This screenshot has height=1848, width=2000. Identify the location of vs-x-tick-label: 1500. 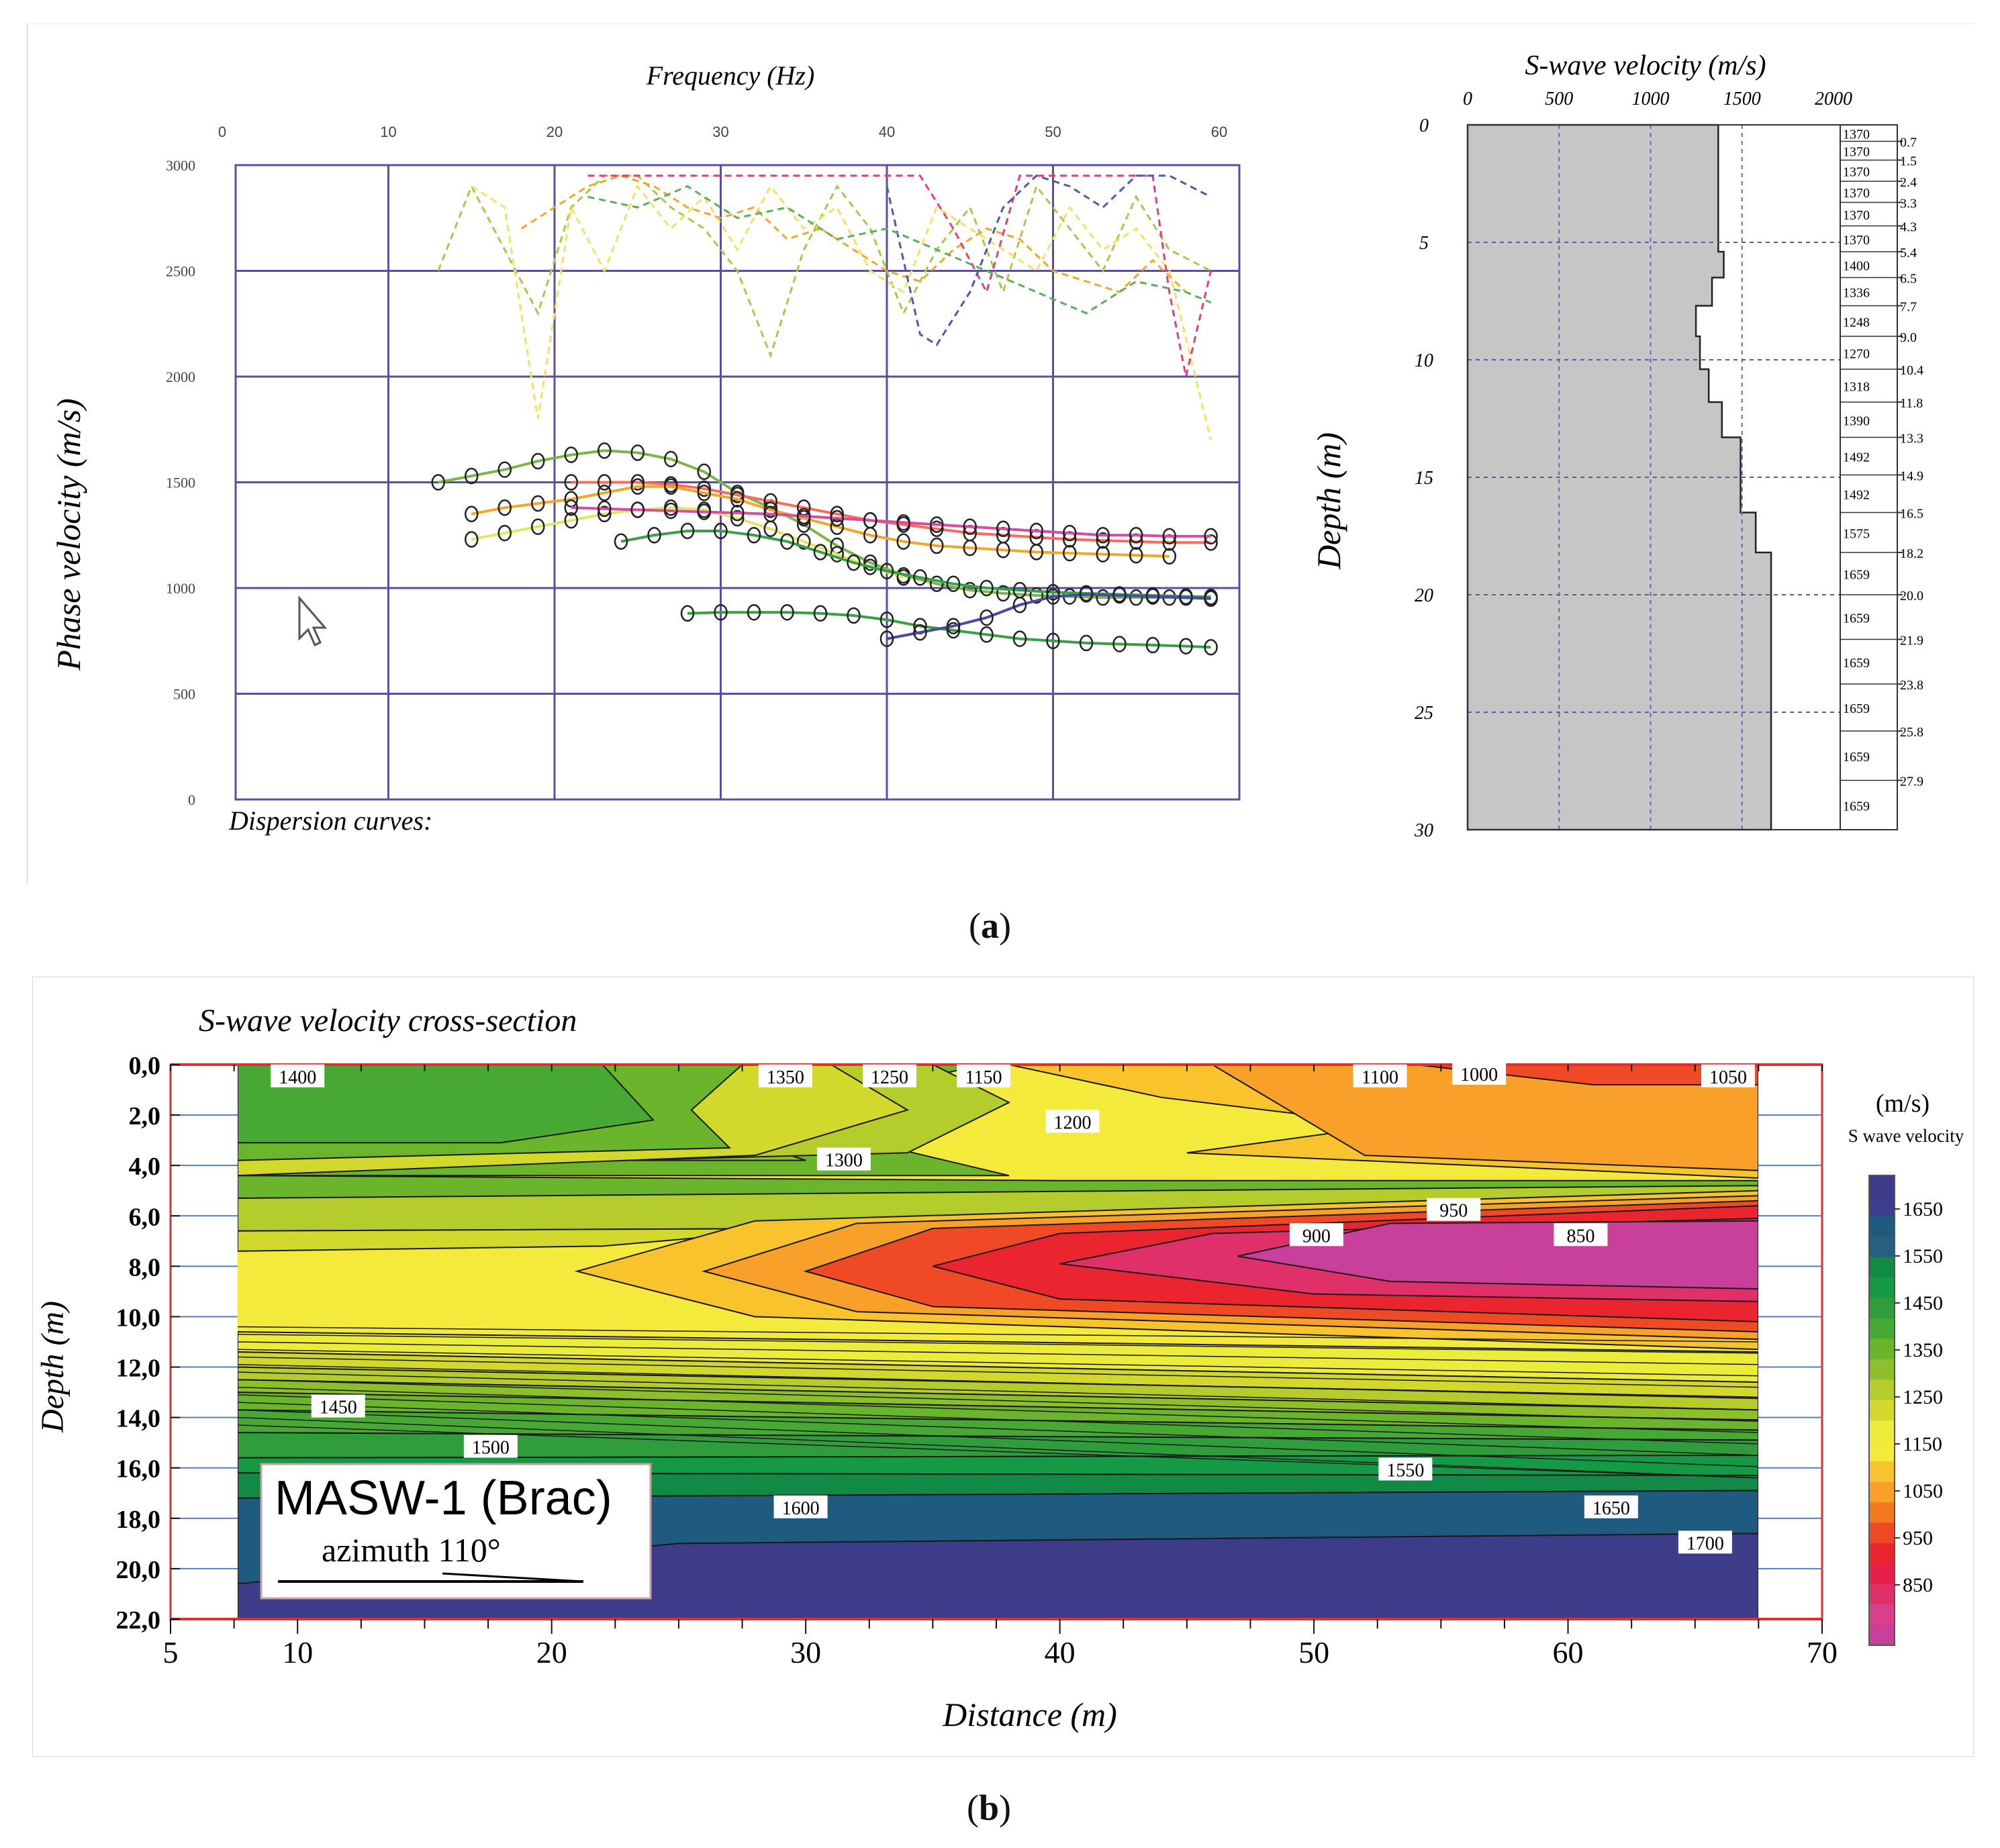
(1742, 99).